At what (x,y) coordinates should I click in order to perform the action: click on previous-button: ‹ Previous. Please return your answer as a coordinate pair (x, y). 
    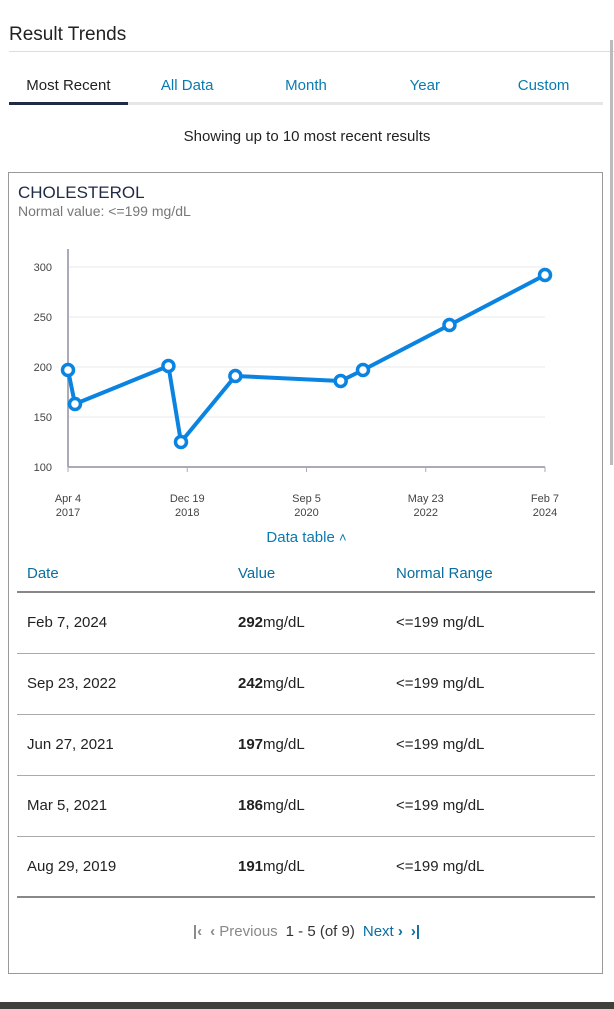
    Looking at the image, I should click on (244, 931).